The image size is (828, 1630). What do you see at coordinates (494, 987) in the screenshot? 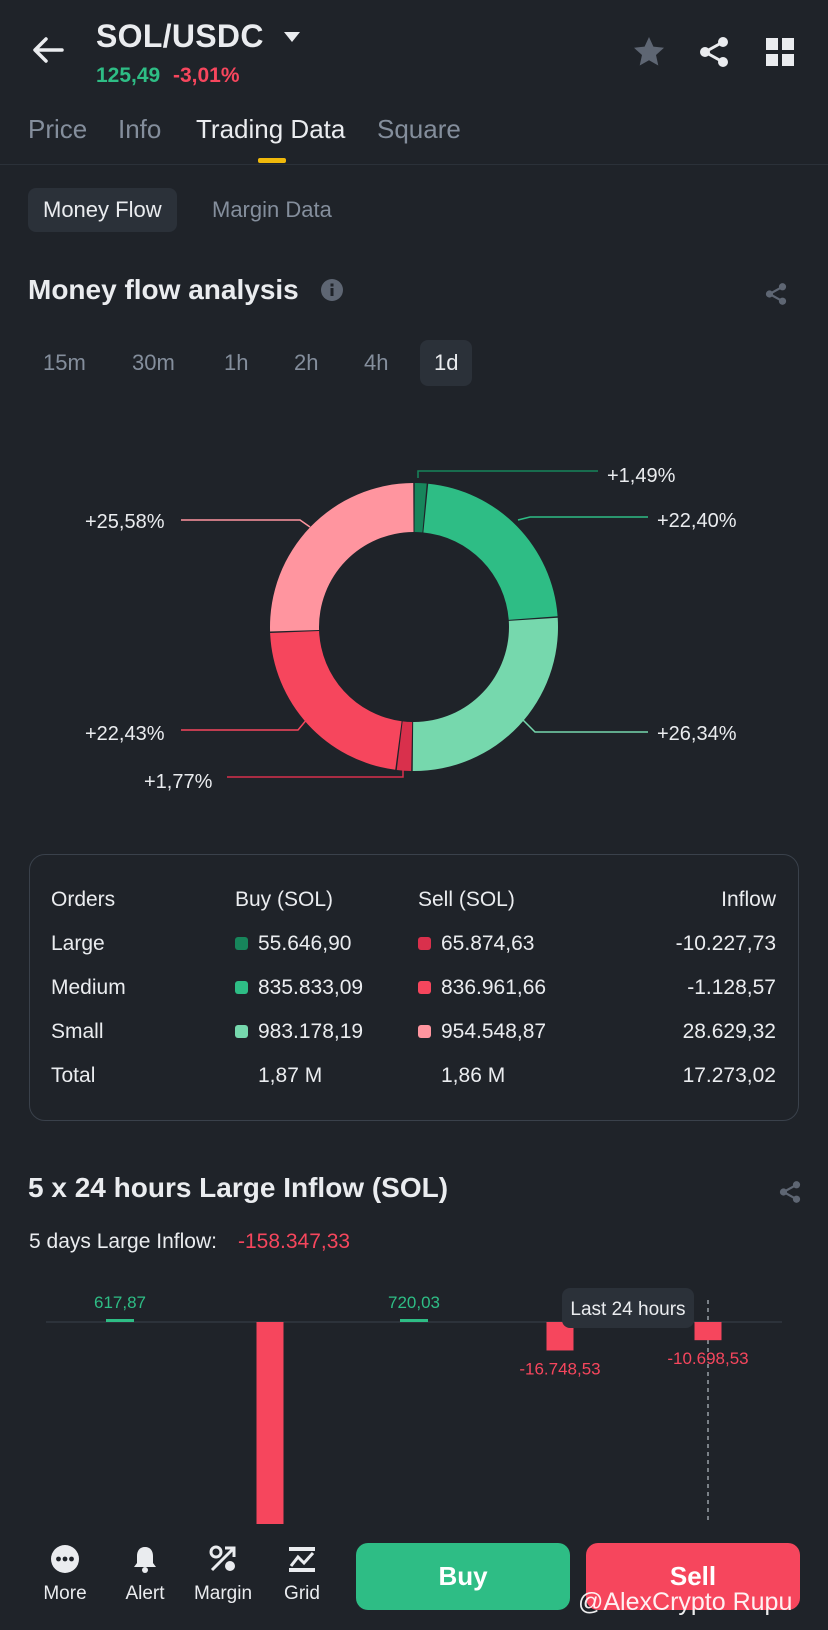
I see `sell-value: 836.961,66` at bounding box center [494, 987].